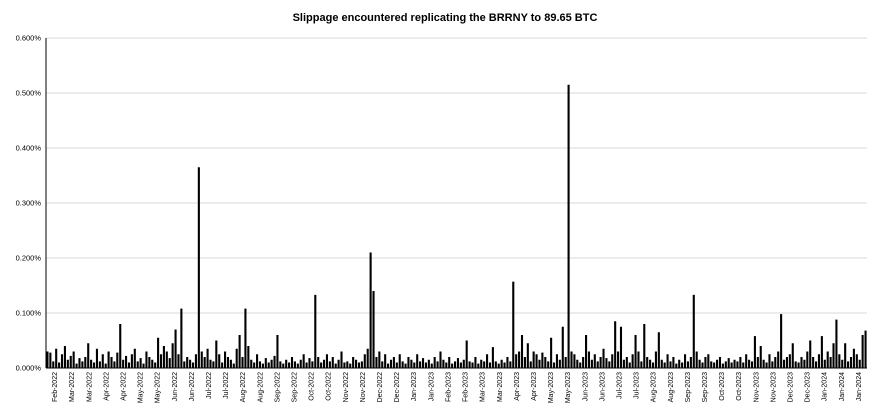 Image resolution: width=871 pixels, height=418 pixels. I want to click on y-tick-label: 0.600%, so click(29, 38).